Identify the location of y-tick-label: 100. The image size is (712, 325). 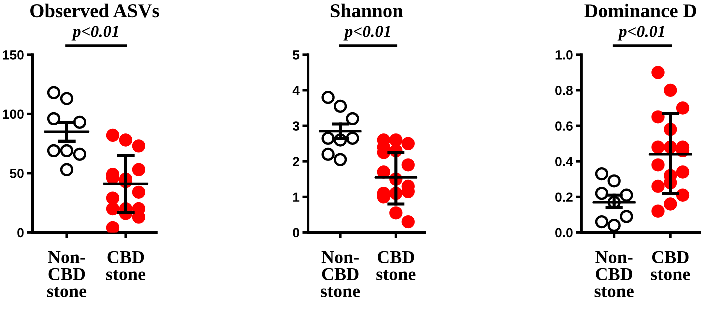
(13, 115).